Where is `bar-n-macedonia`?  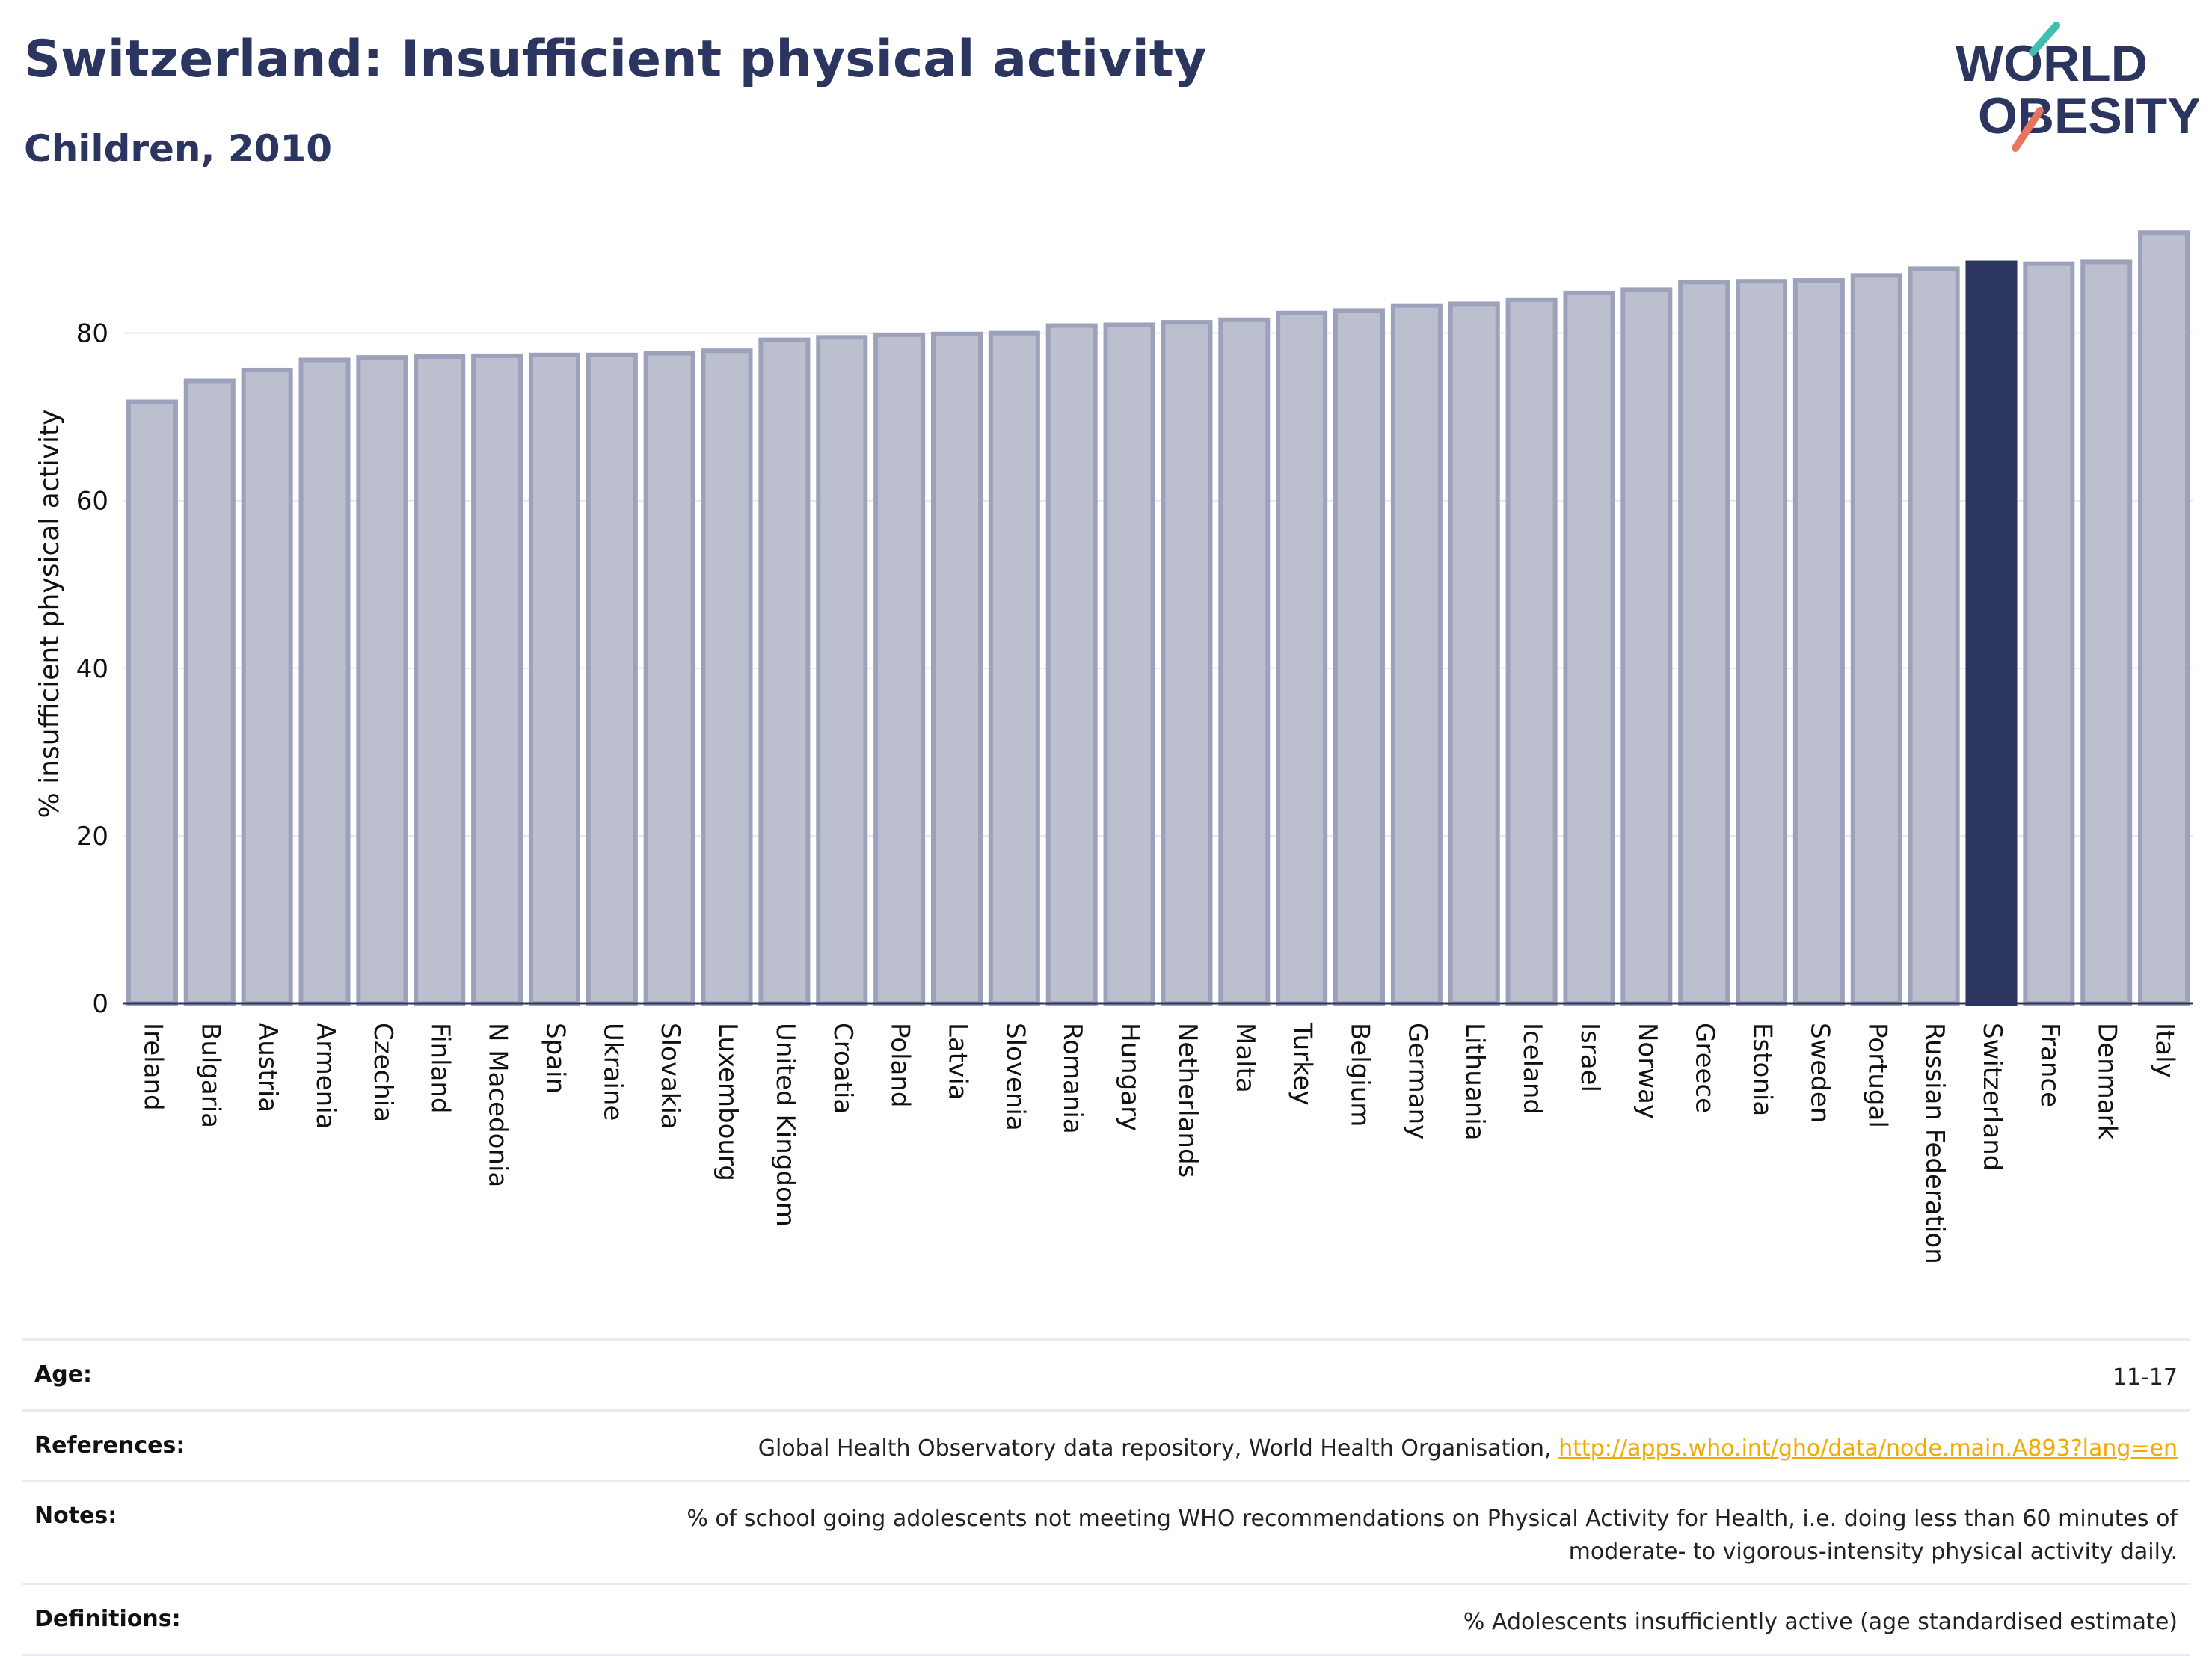 bar-n-macedonia is located at coordinates (497, 679).